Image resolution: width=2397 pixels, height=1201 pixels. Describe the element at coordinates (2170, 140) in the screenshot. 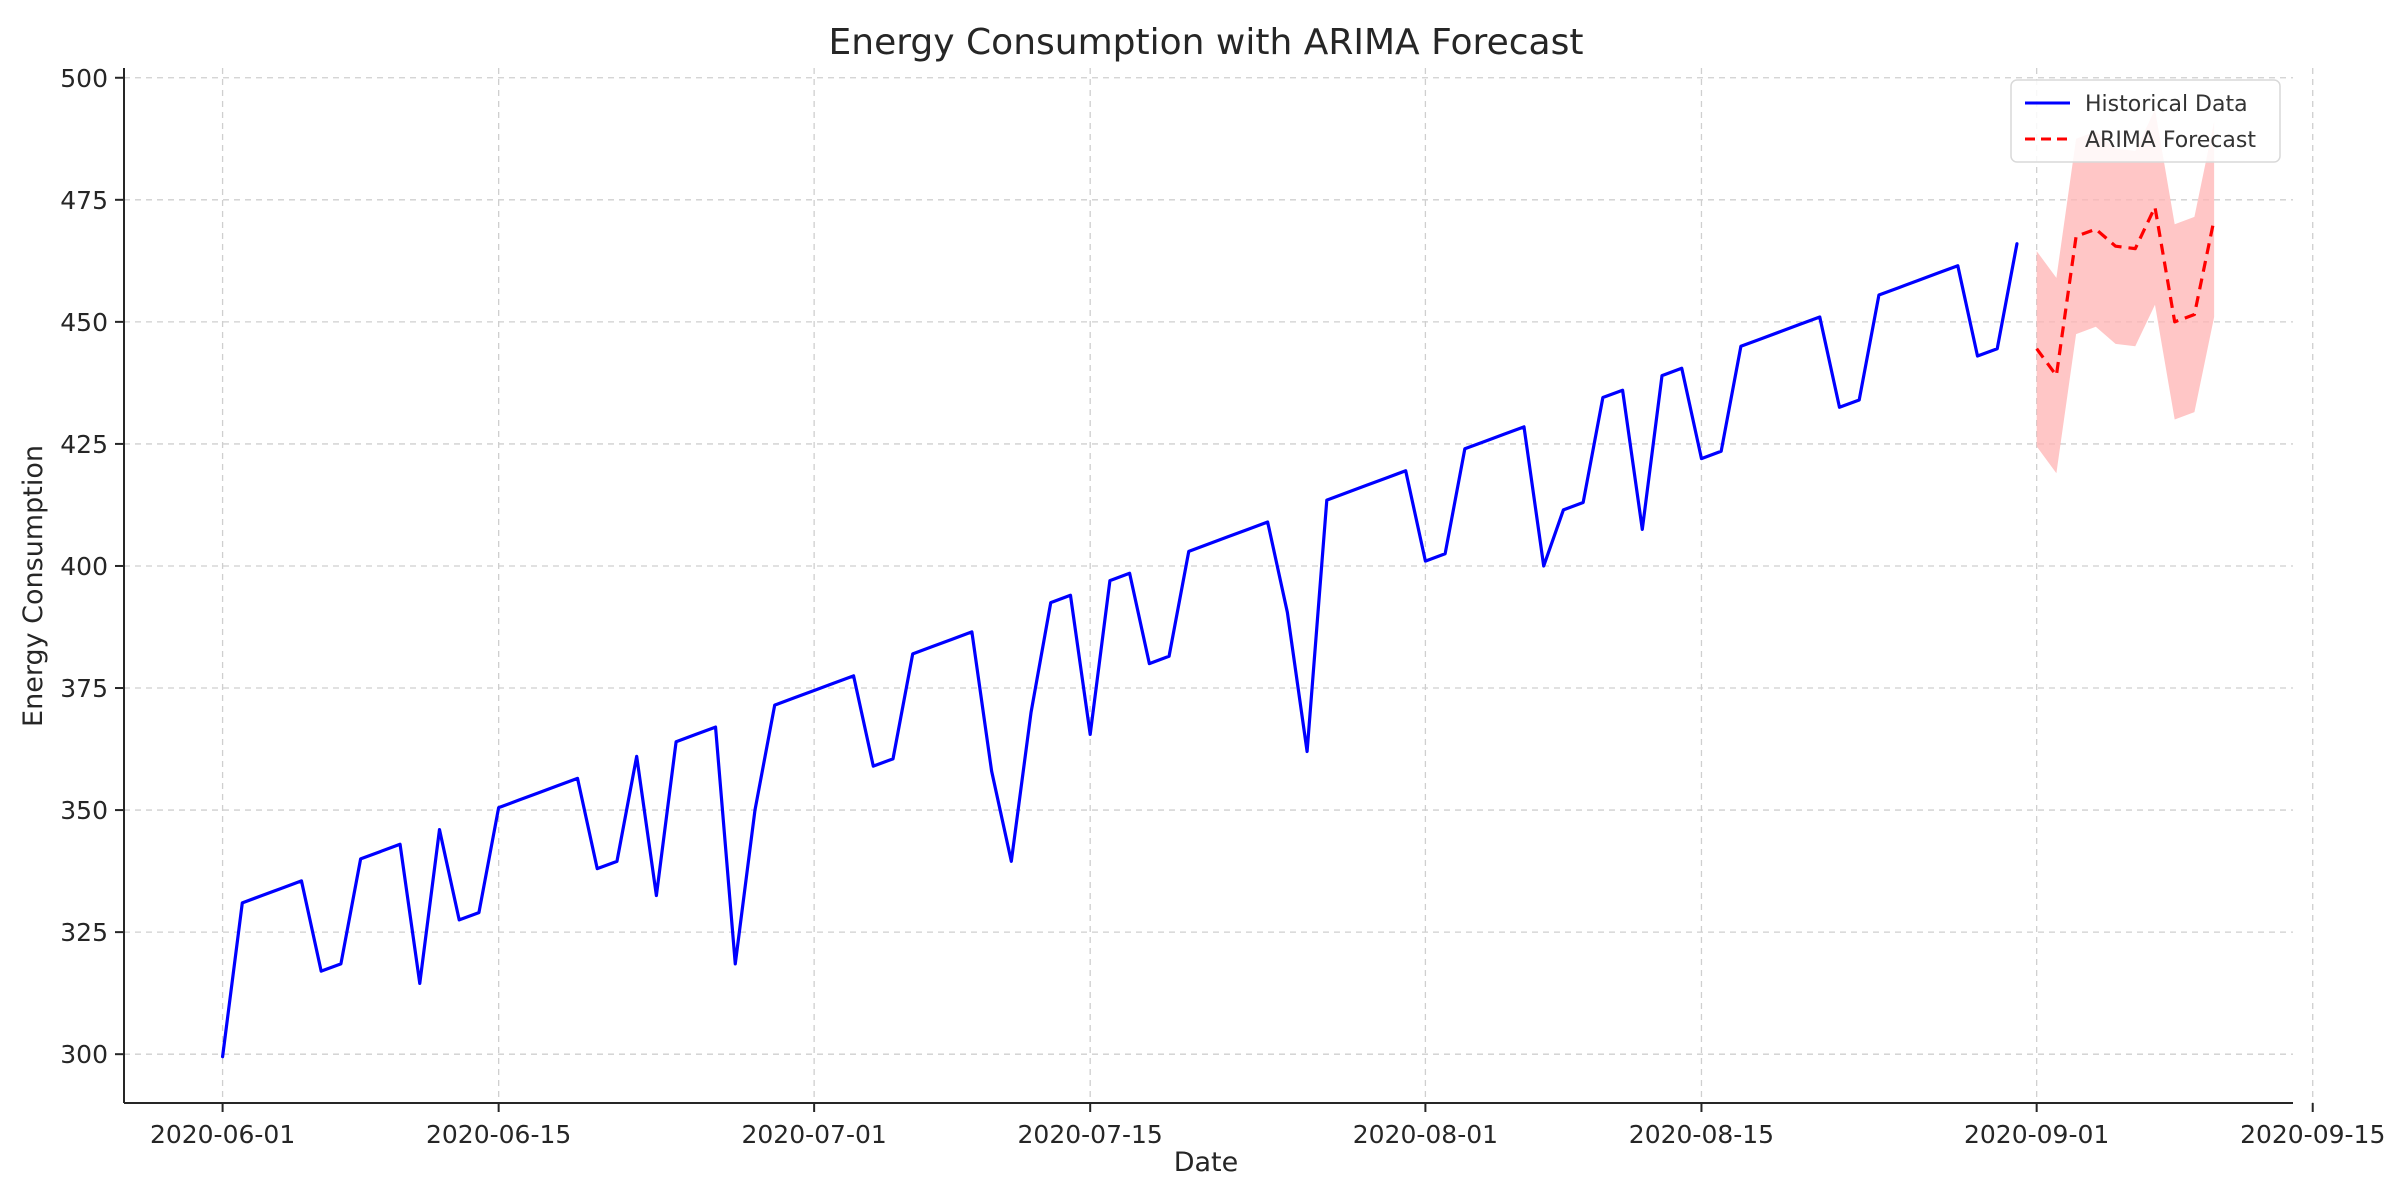

I see `legend-label-forecast: ARIMA Forecast` at that location.